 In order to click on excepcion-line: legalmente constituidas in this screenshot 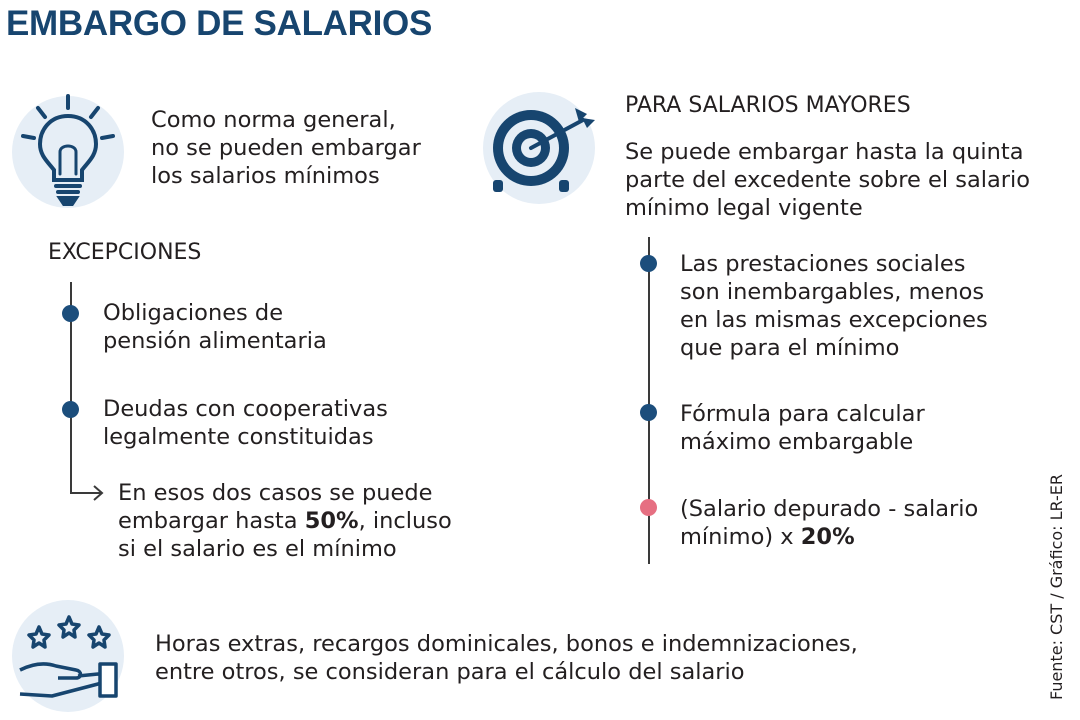, I will do `click(238, 437)`.